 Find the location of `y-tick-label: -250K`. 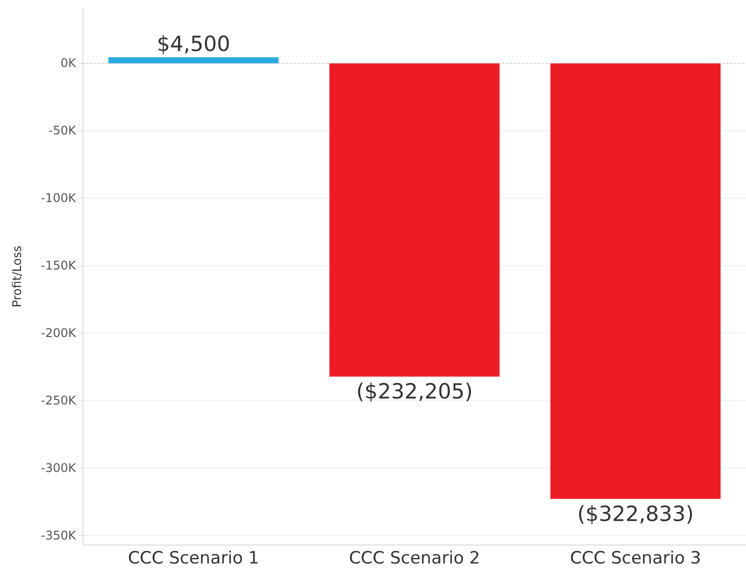

y-tick-label: -250K is located at coordinates (59, 400).